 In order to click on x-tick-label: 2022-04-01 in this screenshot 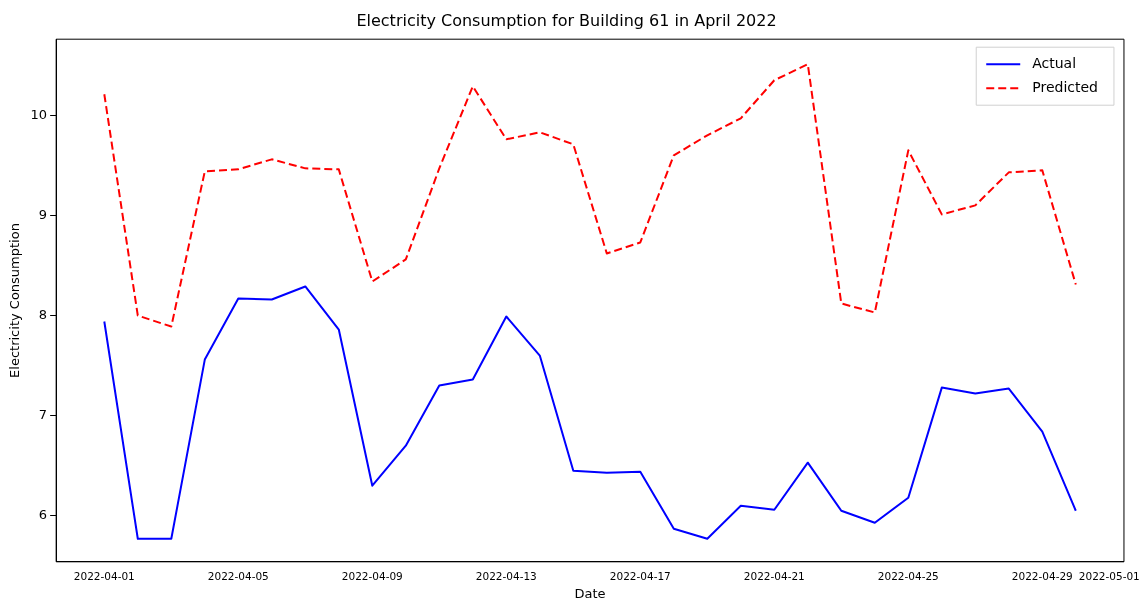, I will do `click(104, 575)`.